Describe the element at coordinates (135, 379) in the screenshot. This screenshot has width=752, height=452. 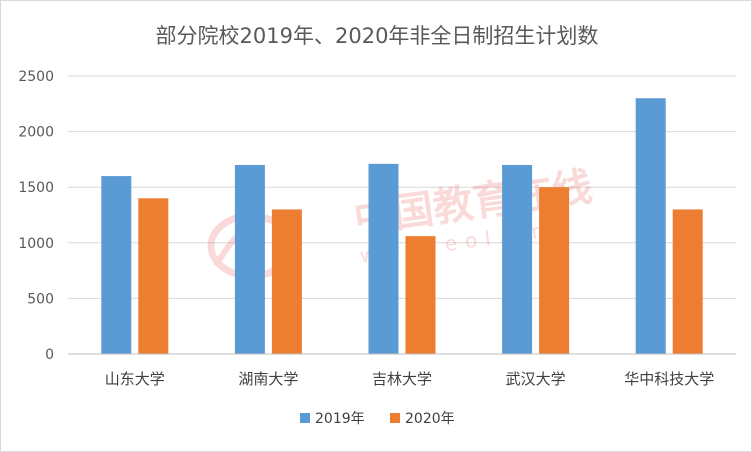
I see `x-category-label: 山东大学` at that location.